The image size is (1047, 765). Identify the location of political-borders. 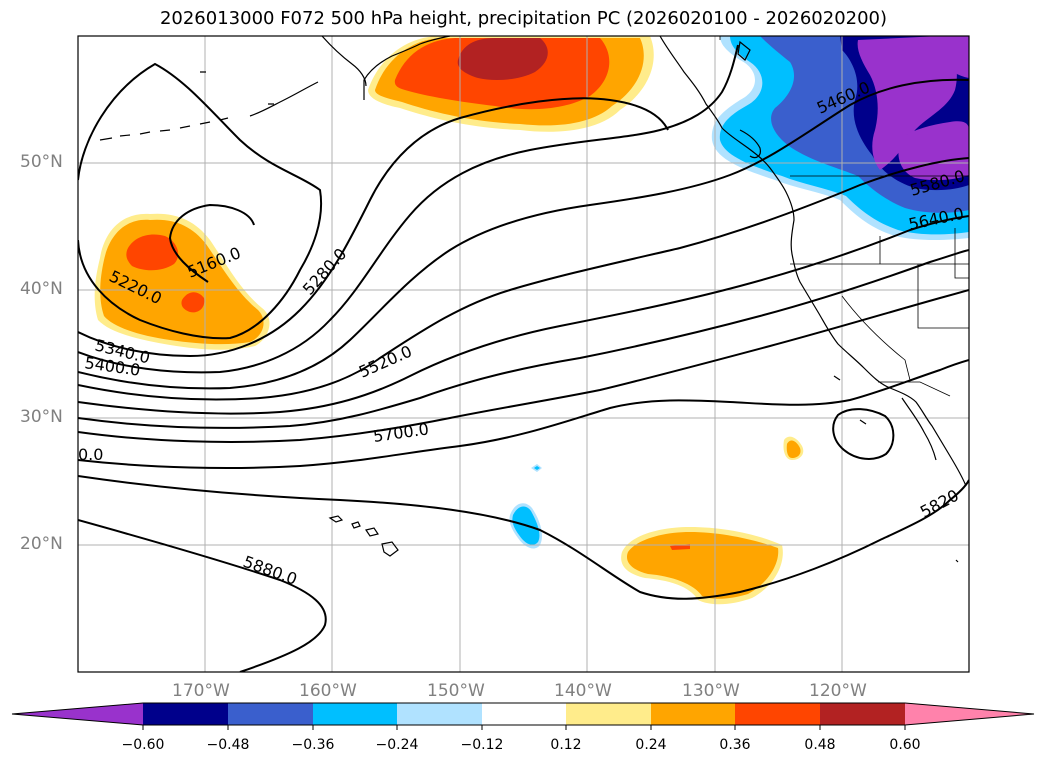
(844, 216).